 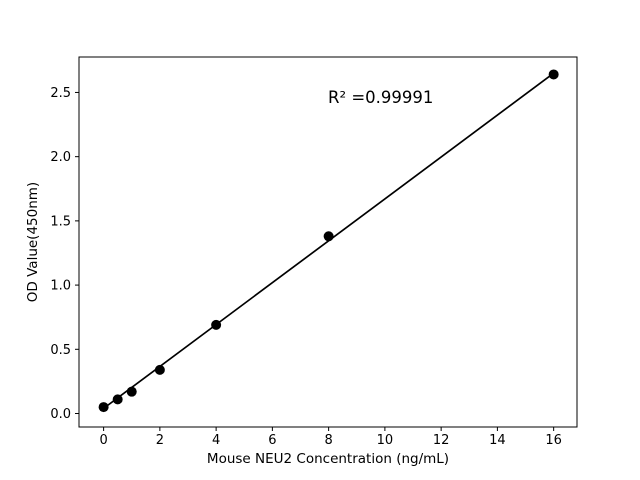 What do you see at coordinates (385, 440) in the screenshot?
I see `x-tick-label: 10` at bounding box center [385, 440].